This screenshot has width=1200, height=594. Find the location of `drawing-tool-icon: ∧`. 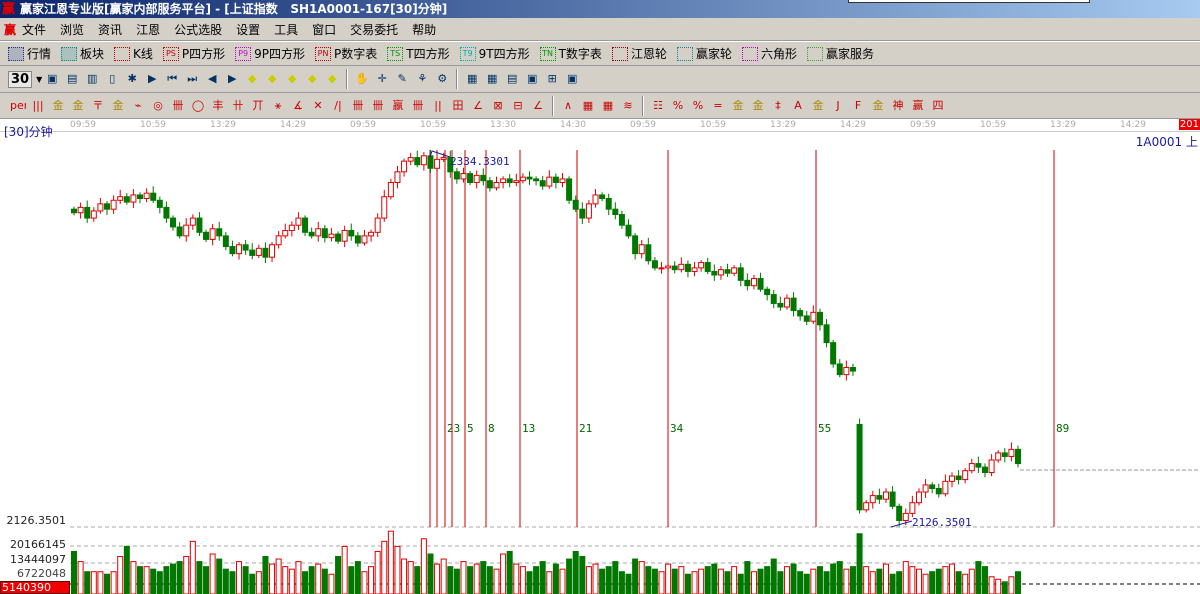

drawing-tool-icon: ∧ is located at coordinates (568, 105).